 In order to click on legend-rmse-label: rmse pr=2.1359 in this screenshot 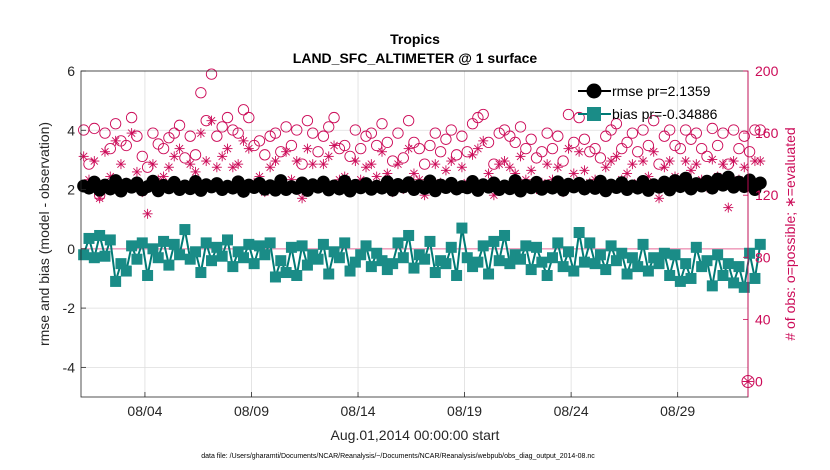, I will do `click(661, 91)`.